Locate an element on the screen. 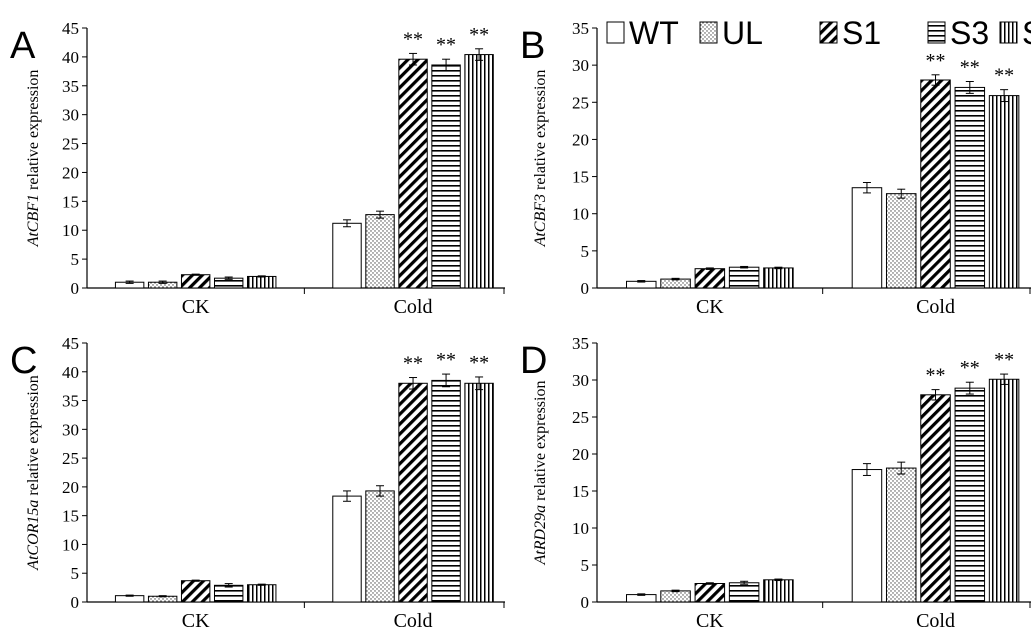  legend-label: S1 is located at coordinates (861, 33).